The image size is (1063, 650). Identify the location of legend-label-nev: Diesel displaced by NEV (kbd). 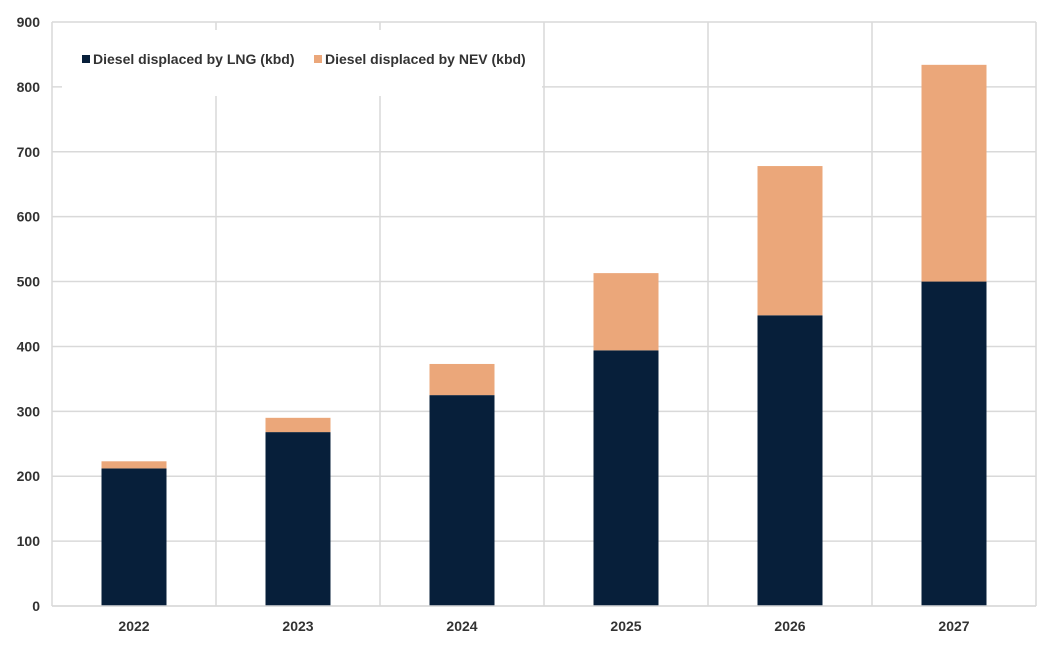
(425, 59).